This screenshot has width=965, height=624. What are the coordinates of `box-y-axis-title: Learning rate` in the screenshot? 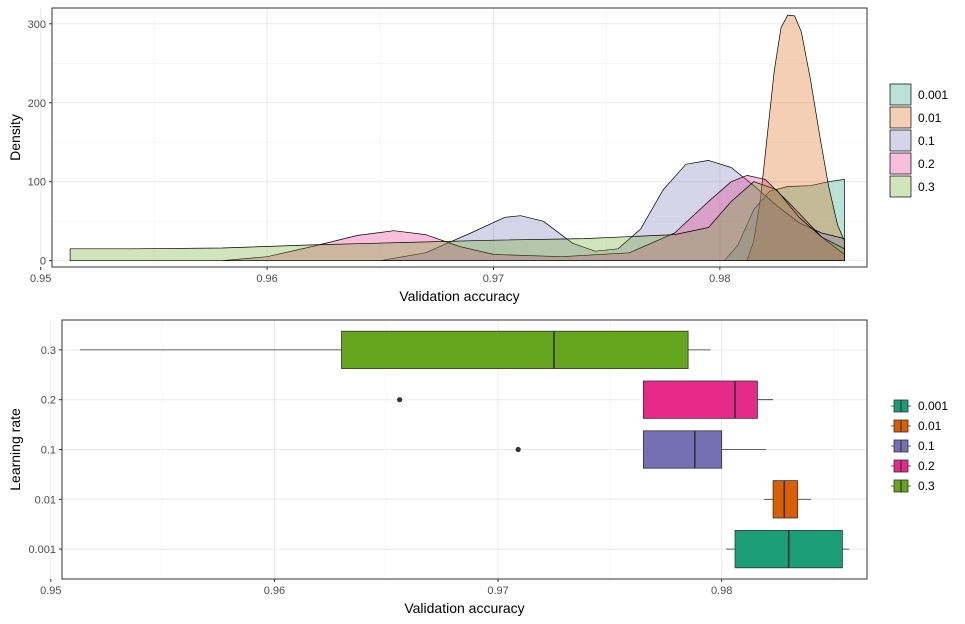 It's located at (15, 449).